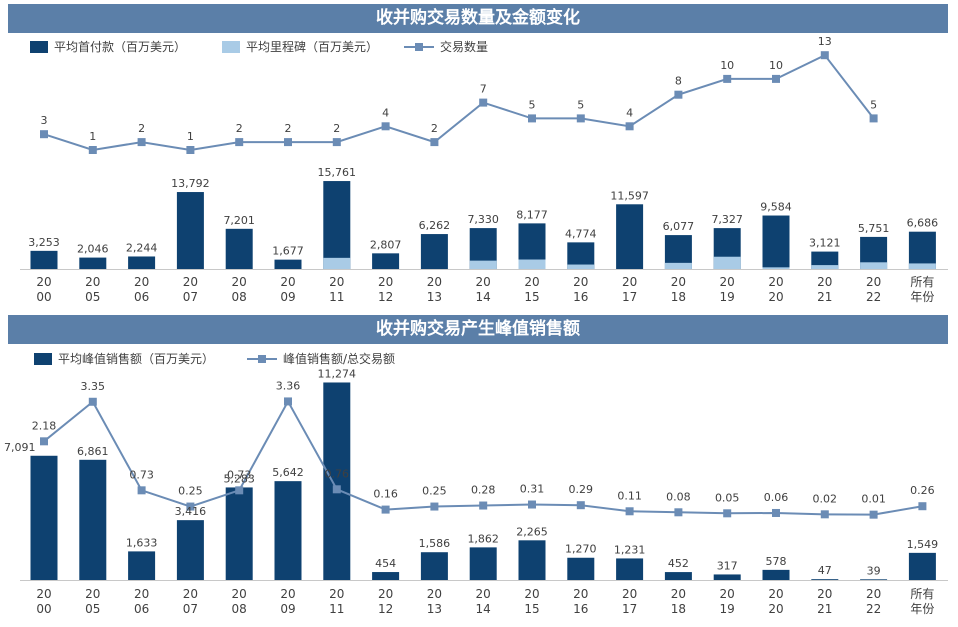 This screenshot has width=958, height=627. Describe the element at coordinates (459, 102) in the screenshot. I see `deal-count-line` at that location.